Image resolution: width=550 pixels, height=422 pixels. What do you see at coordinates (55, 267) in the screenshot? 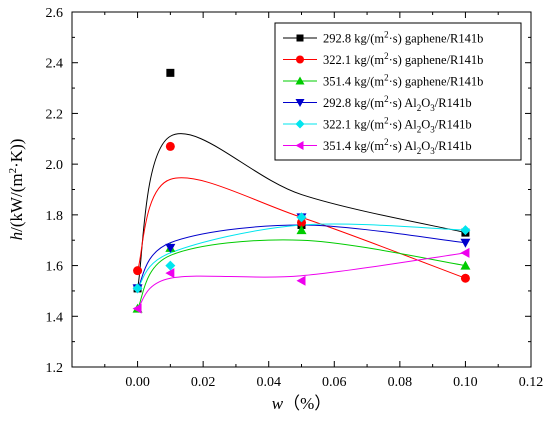
I see `y-tick-label: 1.6` at bounding box center [55, 267].